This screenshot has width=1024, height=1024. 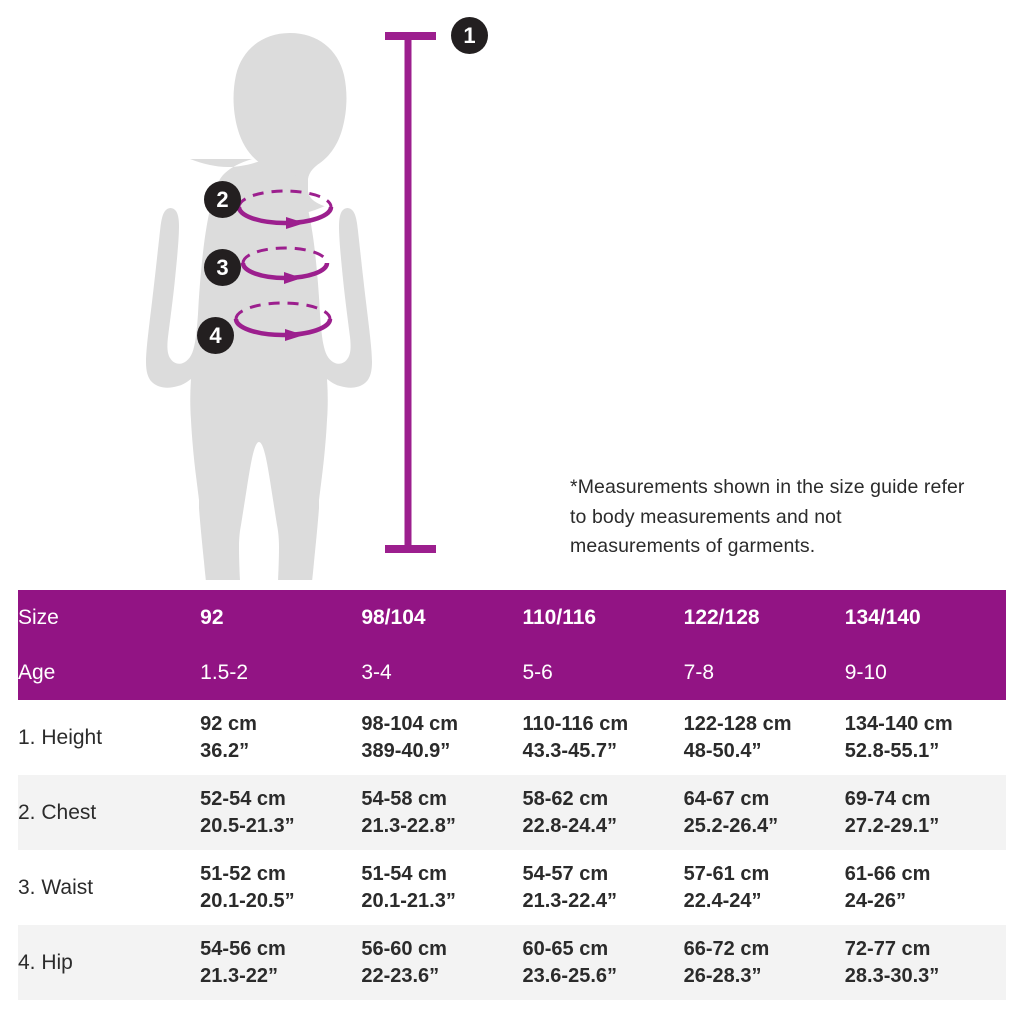 What do you see at coordinates (442, 962) in the screenshot?
I see `cell-hip-98-104: 56-60 cm 22-23.6”` at bounding box center [442, 962].